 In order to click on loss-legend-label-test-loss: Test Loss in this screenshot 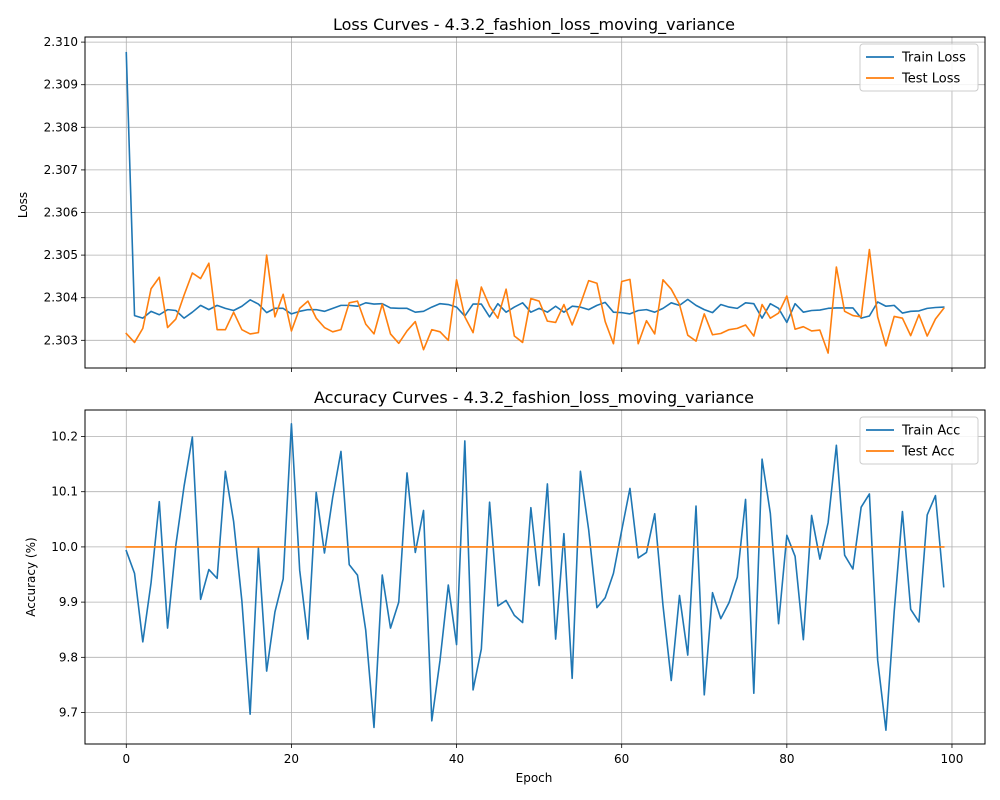, I will do `click(930, 79)`.